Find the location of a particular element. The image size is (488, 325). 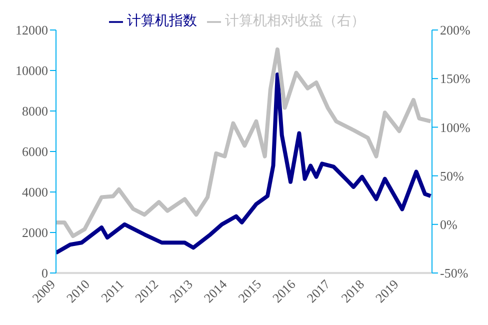

y2-tick-label: 0% is located at coordinates (449, 224).